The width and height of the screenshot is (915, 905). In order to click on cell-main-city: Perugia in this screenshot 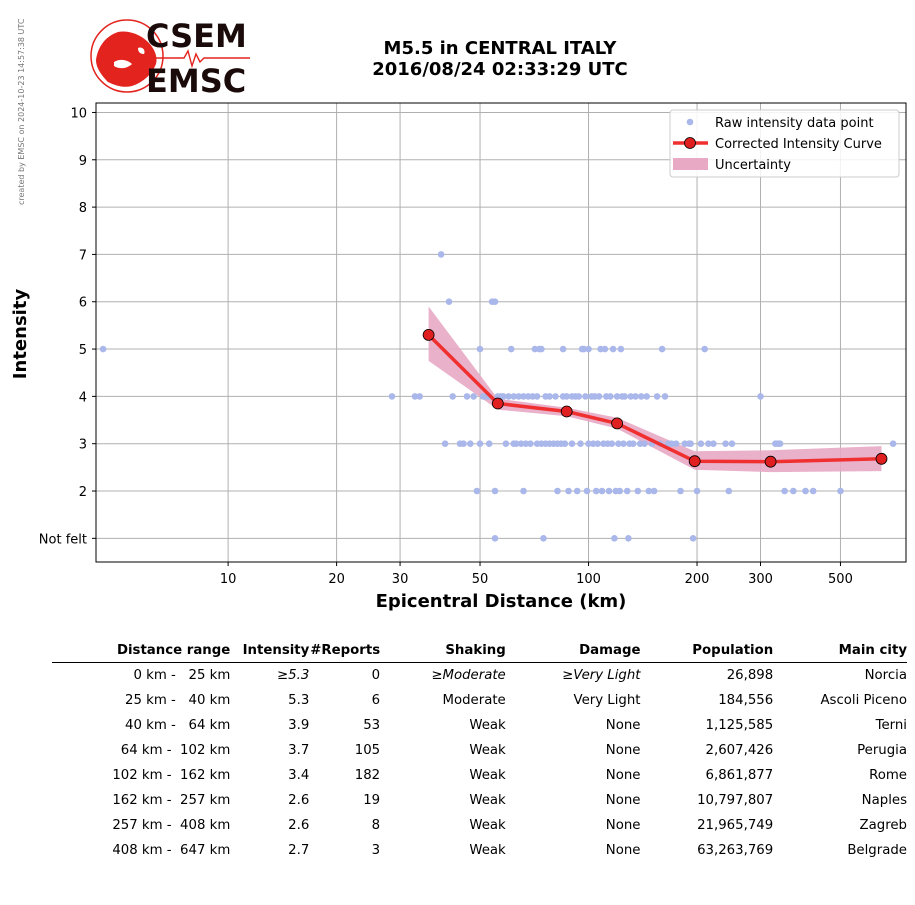, I will do `click(882, 750)`.